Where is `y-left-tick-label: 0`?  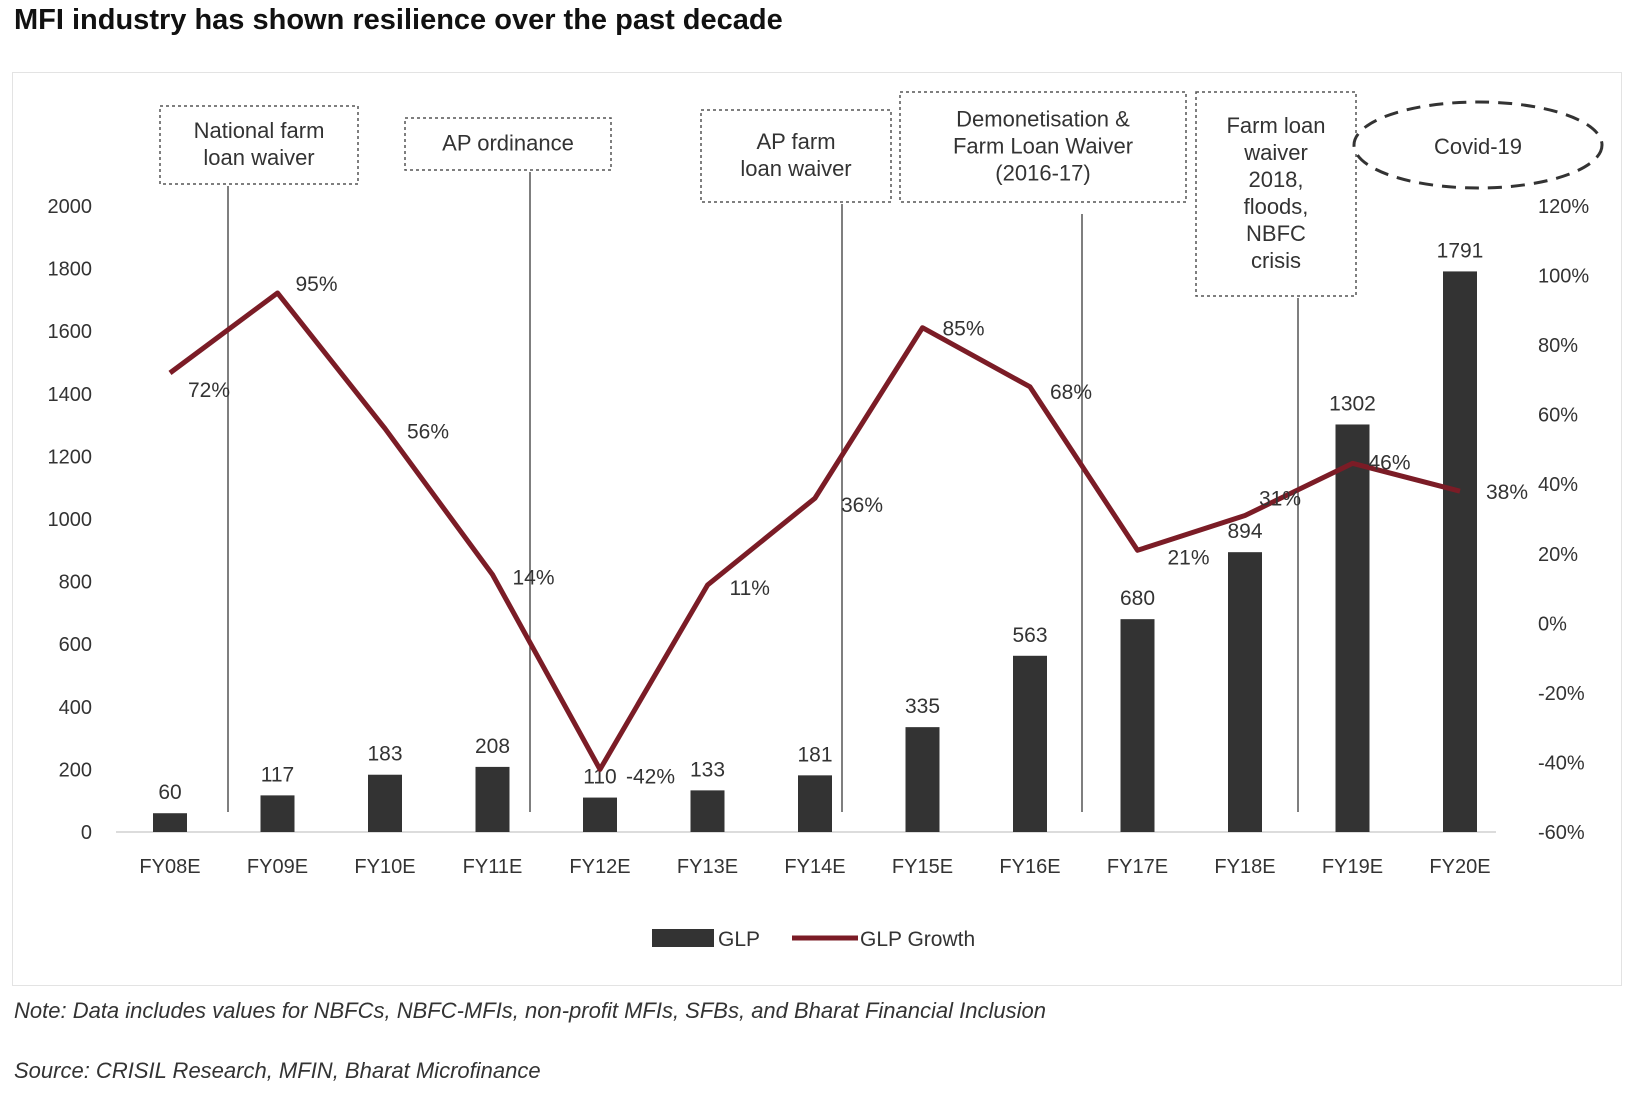
y-left-tick-label: 0 is located at coordinates (86, 833).